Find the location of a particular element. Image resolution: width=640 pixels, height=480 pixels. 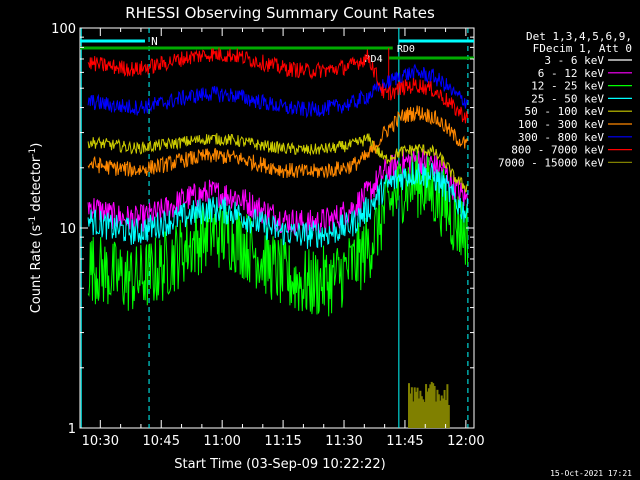

legend-entry-label: 3 - 6 keV is located at coordinates (574, 60).